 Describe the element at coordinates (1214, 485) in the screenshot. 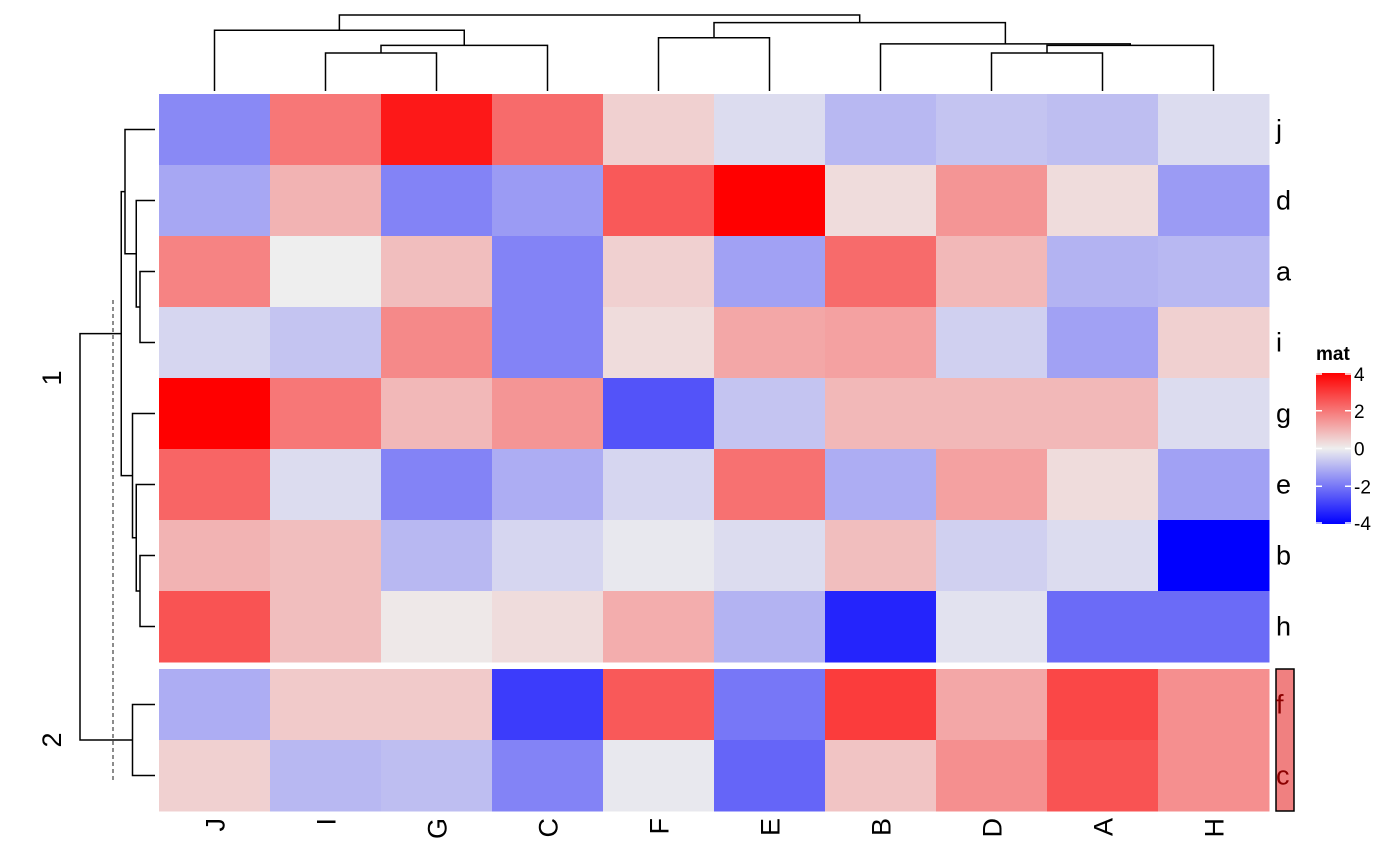

I see `heatmap-cell-e-H` at that location.